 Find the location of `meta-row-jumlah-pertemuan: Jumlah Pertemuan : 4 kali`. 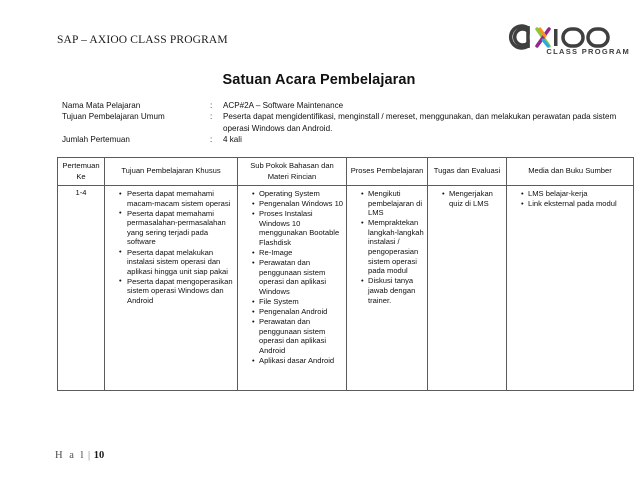

meta-row-jumlah-pertemuan: Jumlah Pertemuan : 4 kali is located at coordinates (347, 139).